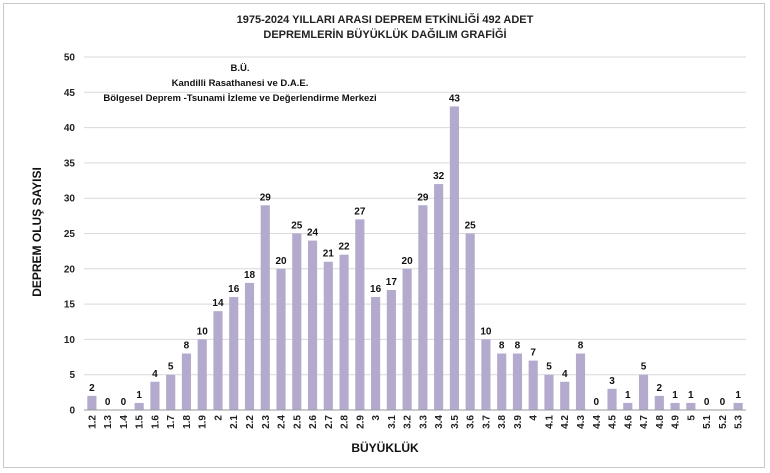  Describe the element at coordinates (345, 422) in the screenshot. I see `x-tick-label: 2.8` at that location.